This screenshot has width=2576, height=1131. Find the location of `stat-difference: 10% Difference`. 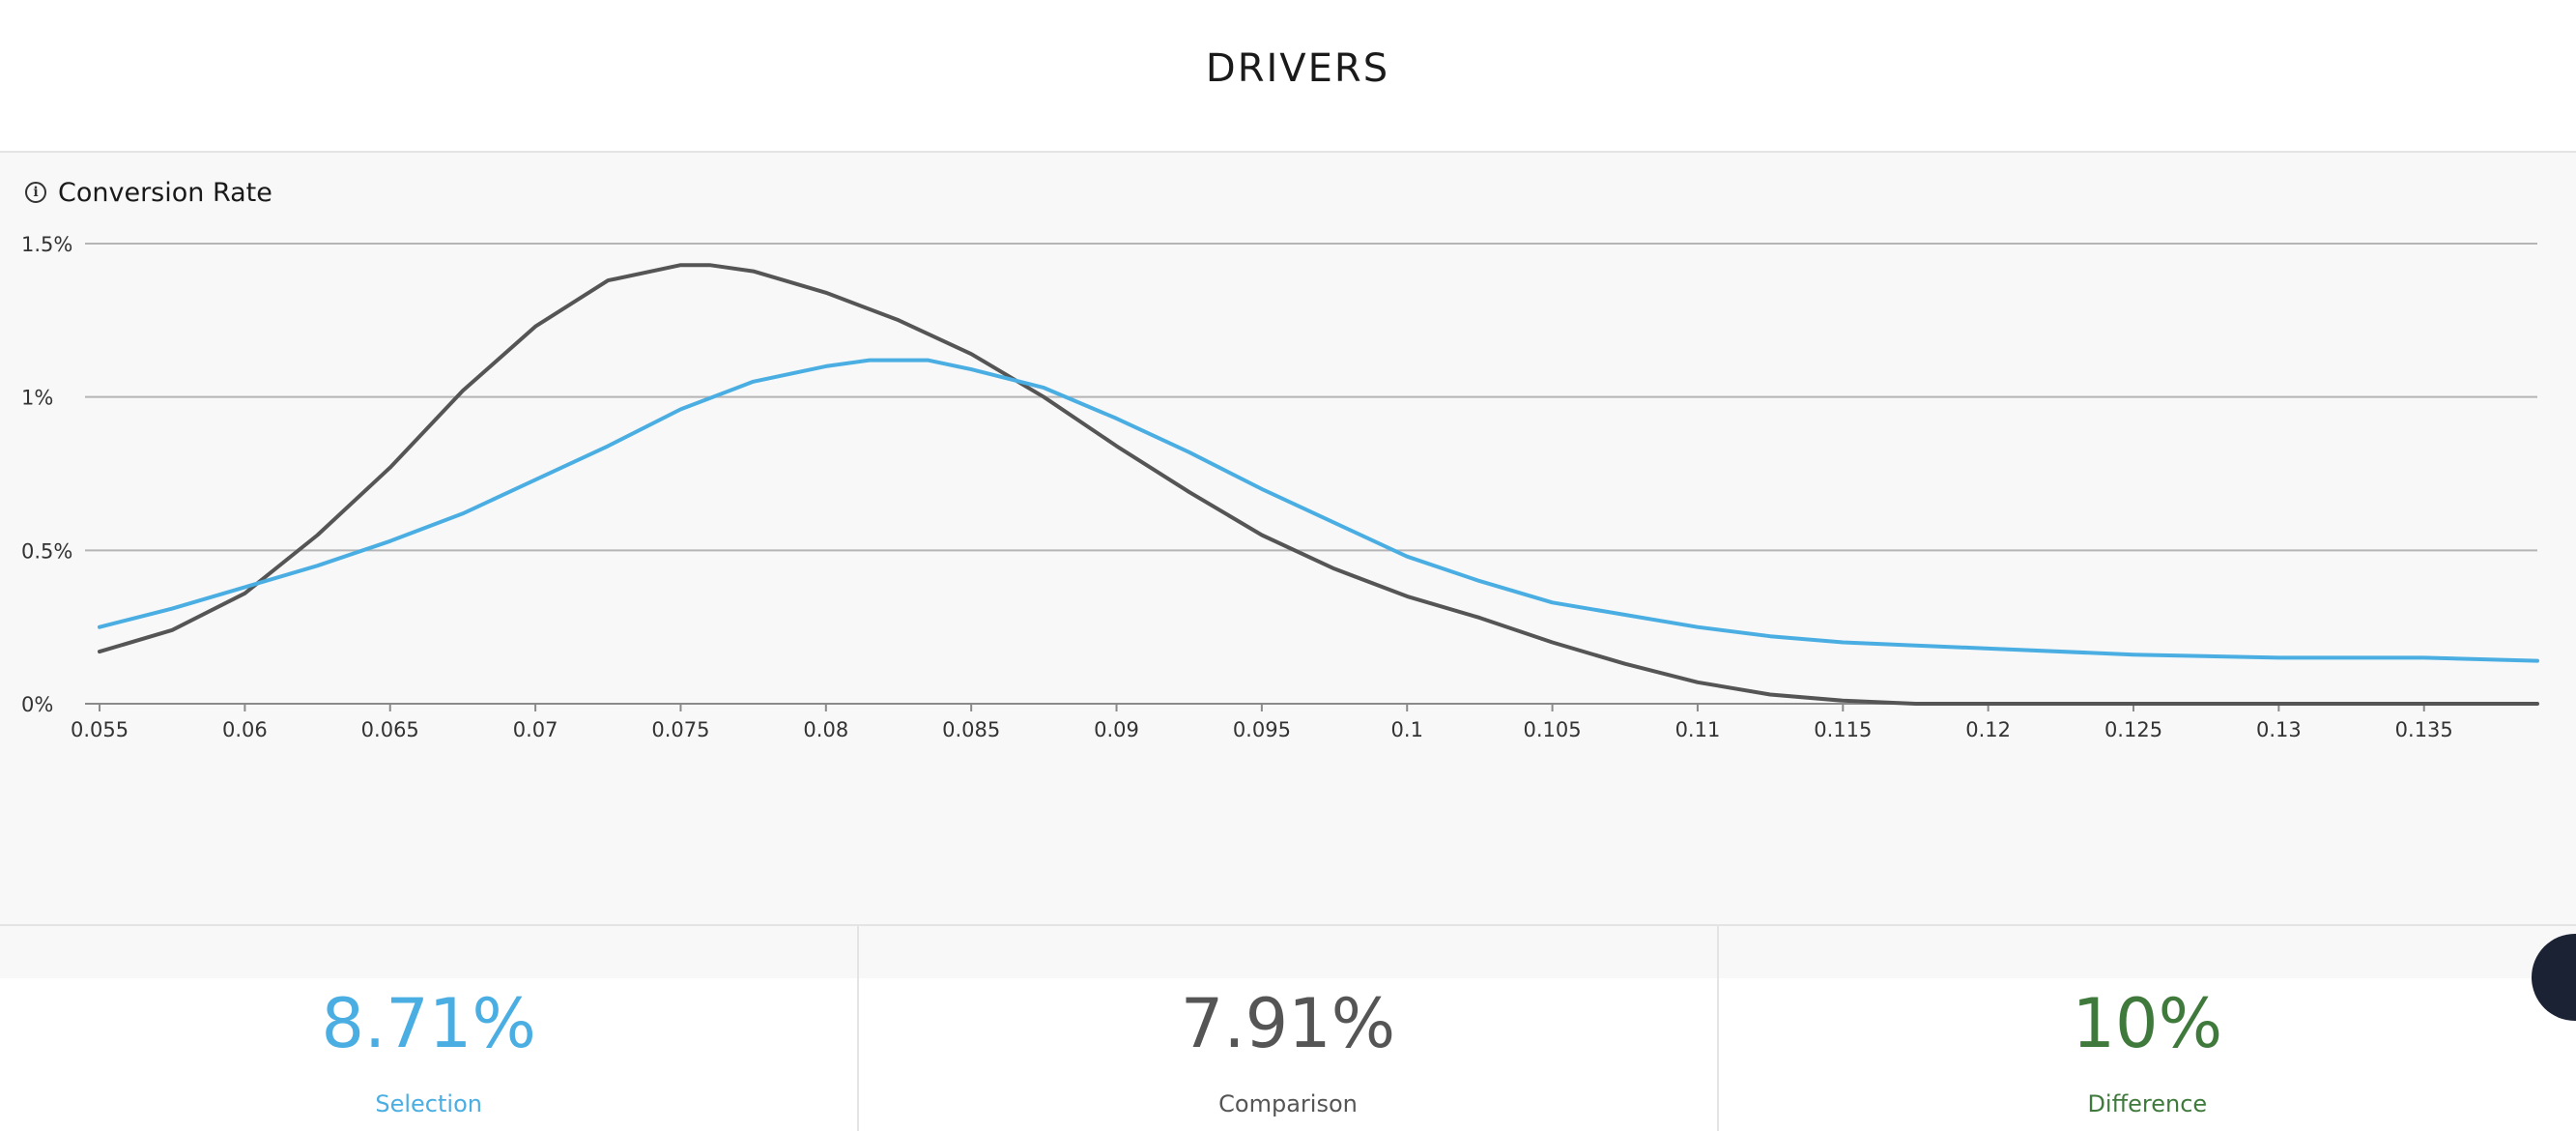

stat-difference: 10% Difference is located at coordinates (2148, 1028).